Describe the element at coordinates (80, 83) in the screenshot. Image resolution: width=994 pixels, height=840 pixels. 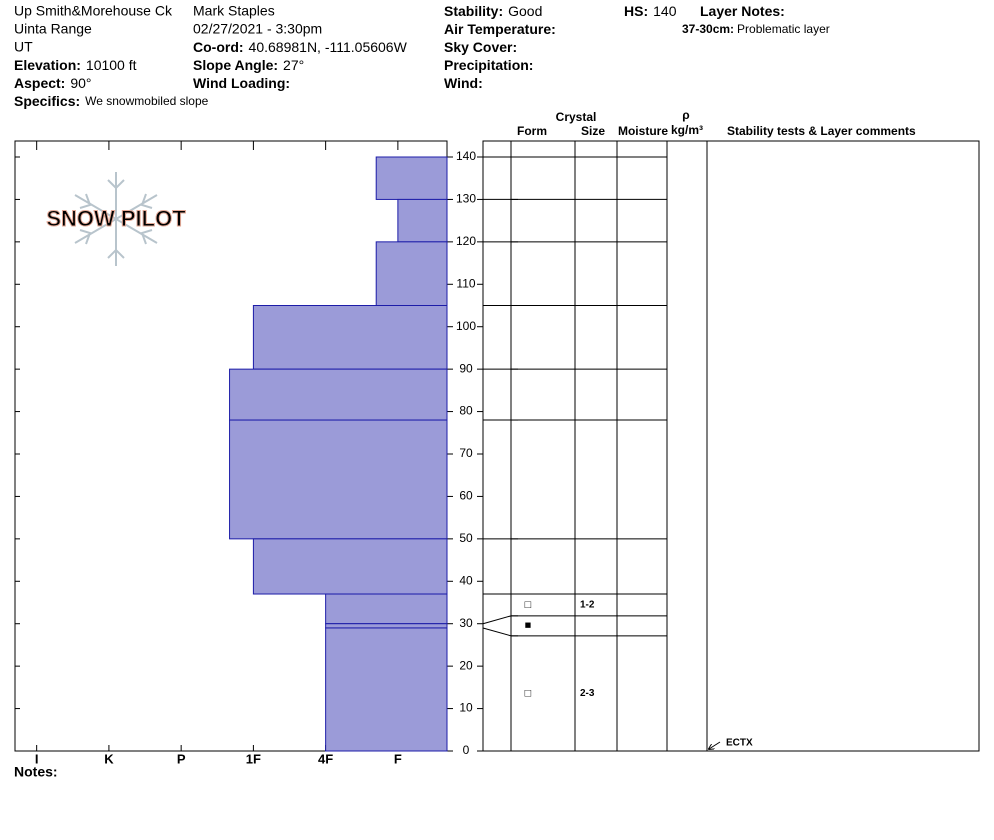
I see `field-value: 90°` at that location.